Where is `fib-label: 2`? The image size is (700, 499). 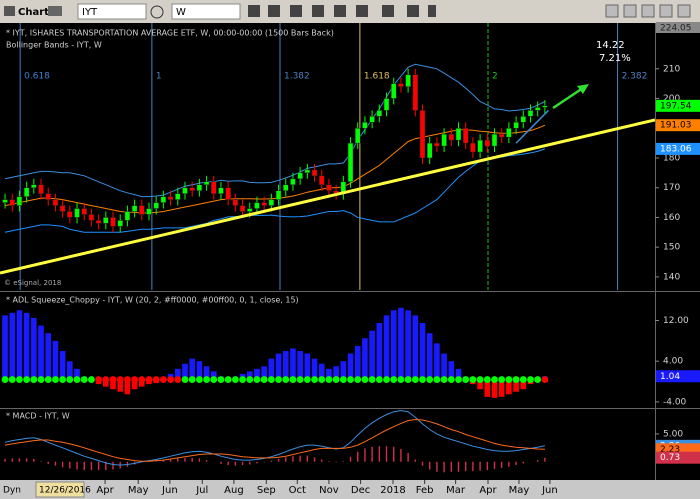 fib-label: 2 is located at coordinates (495, 77).